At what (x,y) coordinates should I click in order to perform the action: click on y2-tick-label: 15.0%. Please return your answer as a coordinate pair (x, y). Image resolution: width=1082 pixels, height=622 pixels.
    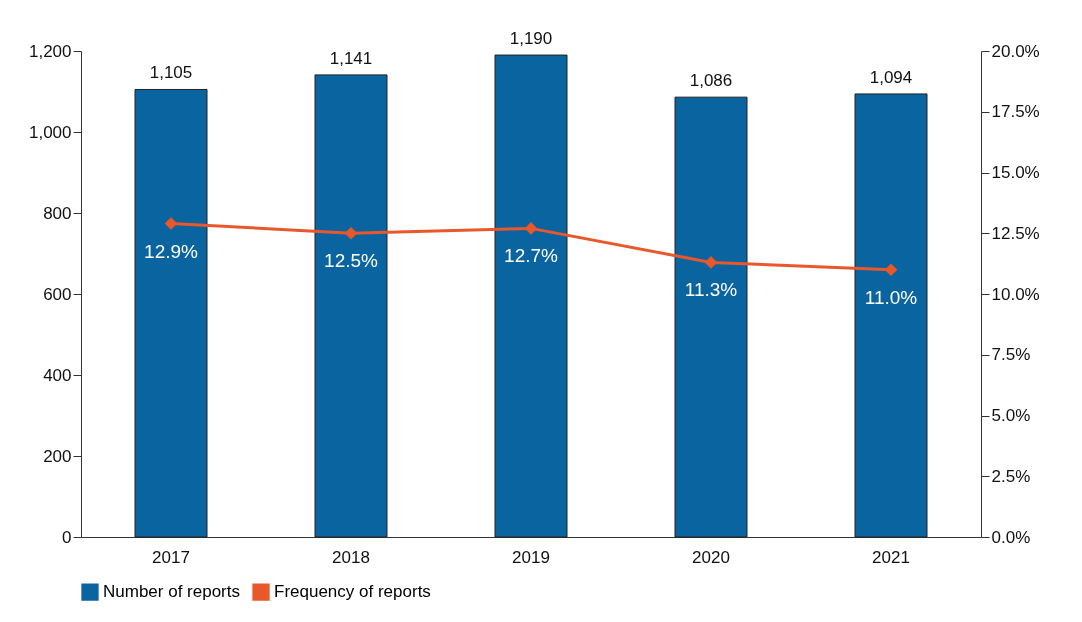
    Looking at the image, I should click on (1015, 172).